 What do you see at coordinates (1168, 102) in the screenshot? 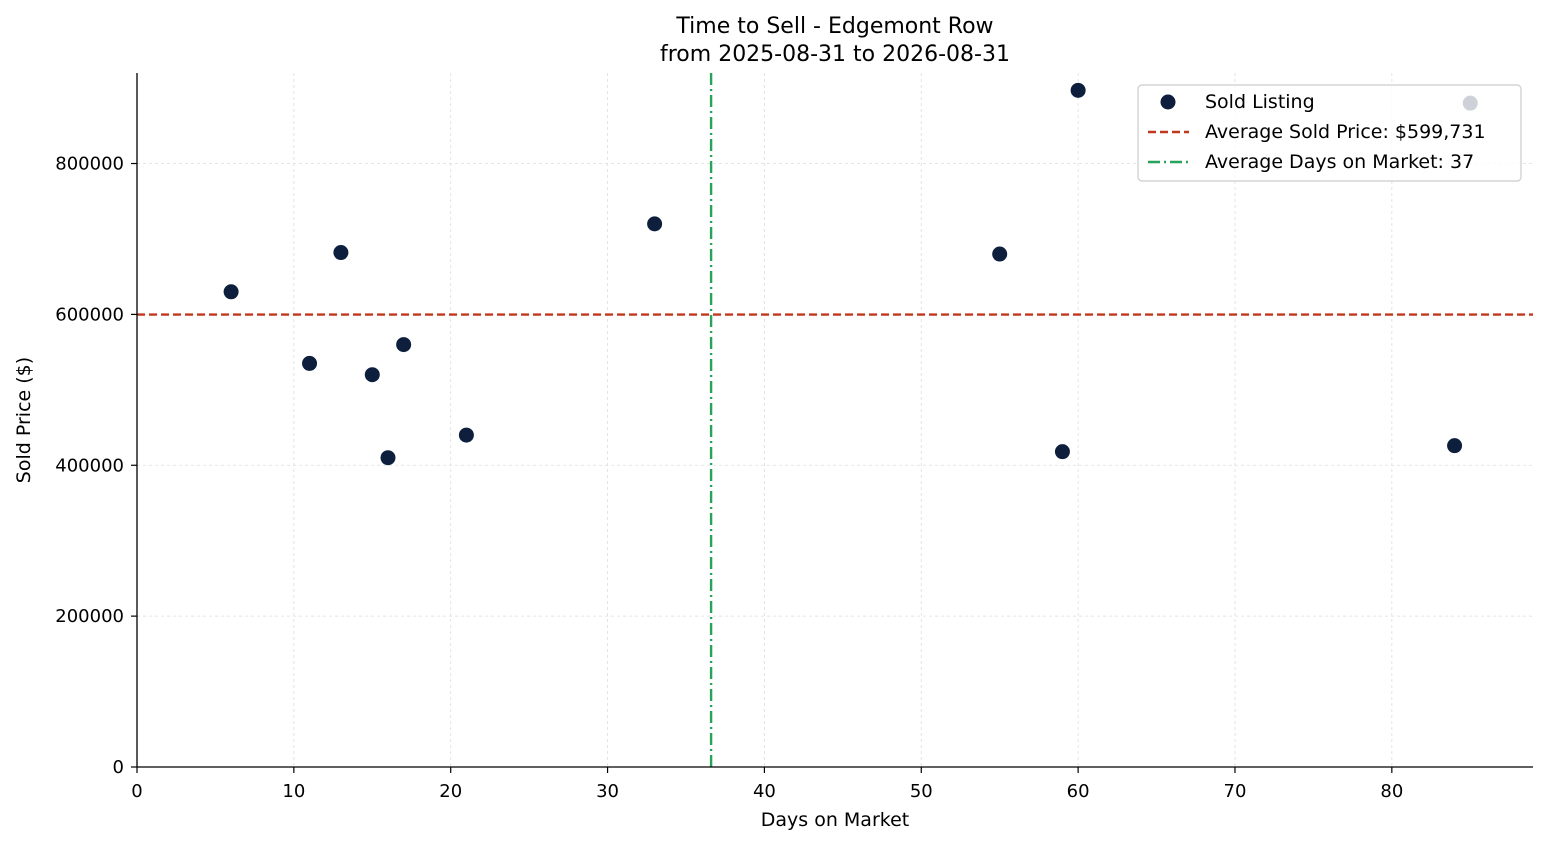
I see `legend-marker-sold-listing` at bounding box center [1168, 102].